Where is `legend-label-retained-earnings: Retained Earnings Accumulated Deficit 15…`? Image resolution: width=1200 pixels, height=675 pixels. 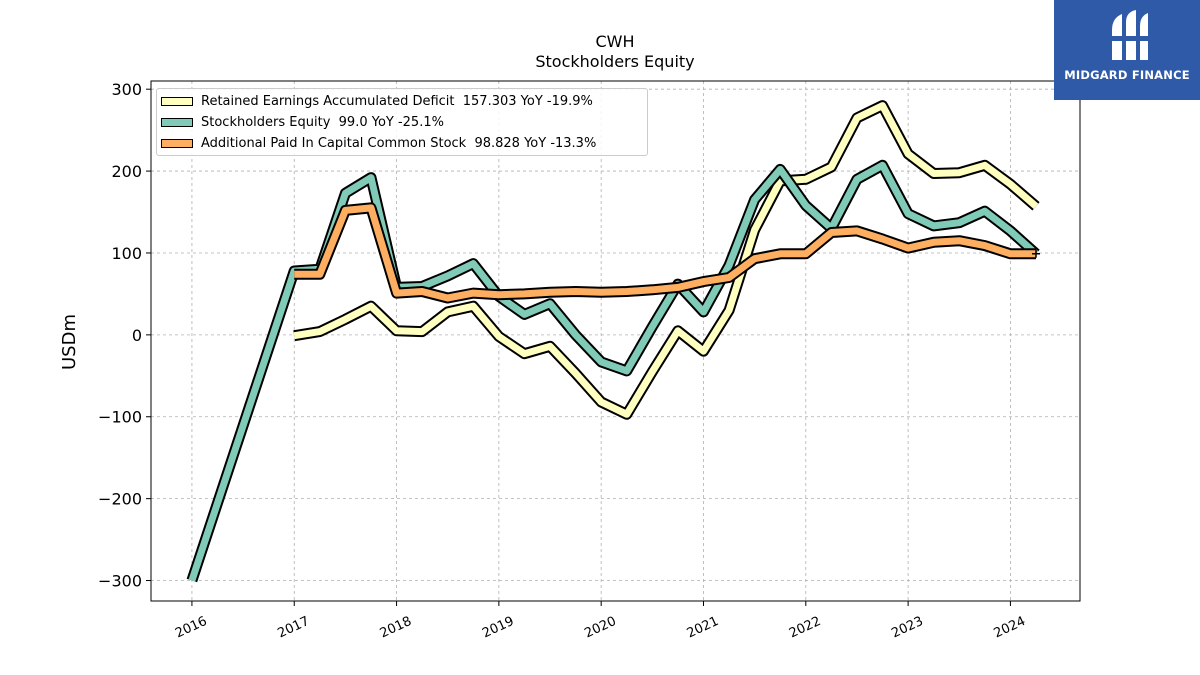
legend-label-retained-earnings: Retained Earnings Accumulated Deficit 15… is located at coordinates (397, 101).